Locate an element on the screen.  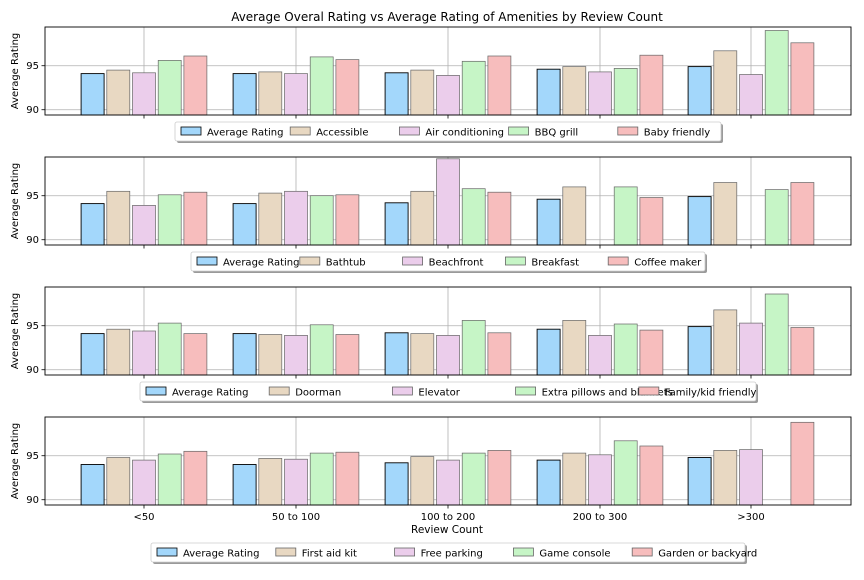
legend-label-bathtub: Bathtub is located at coordinates (346, 263).